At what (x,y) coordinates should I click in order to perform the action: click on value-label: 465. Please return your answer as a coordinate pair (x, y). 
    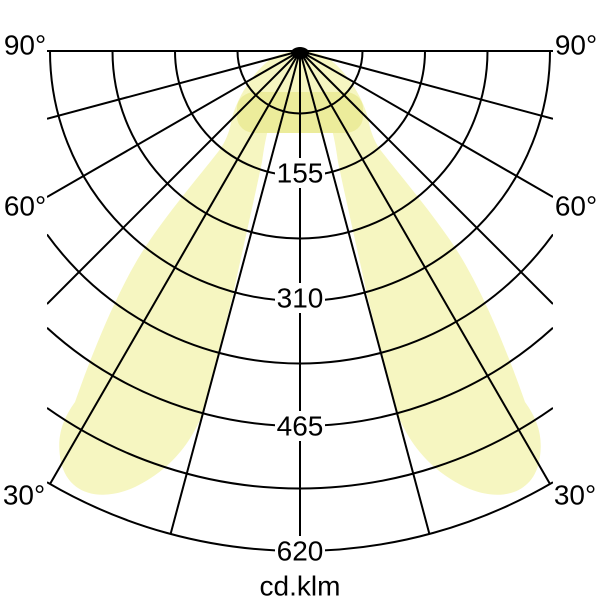
    Looking at the image, I should click on (300, 426).